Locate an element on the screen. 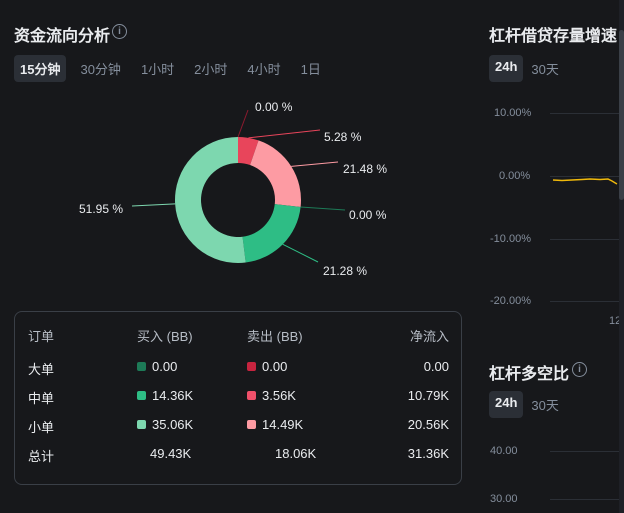  donut-leader-small-buy is located at coordinates (153, 205).